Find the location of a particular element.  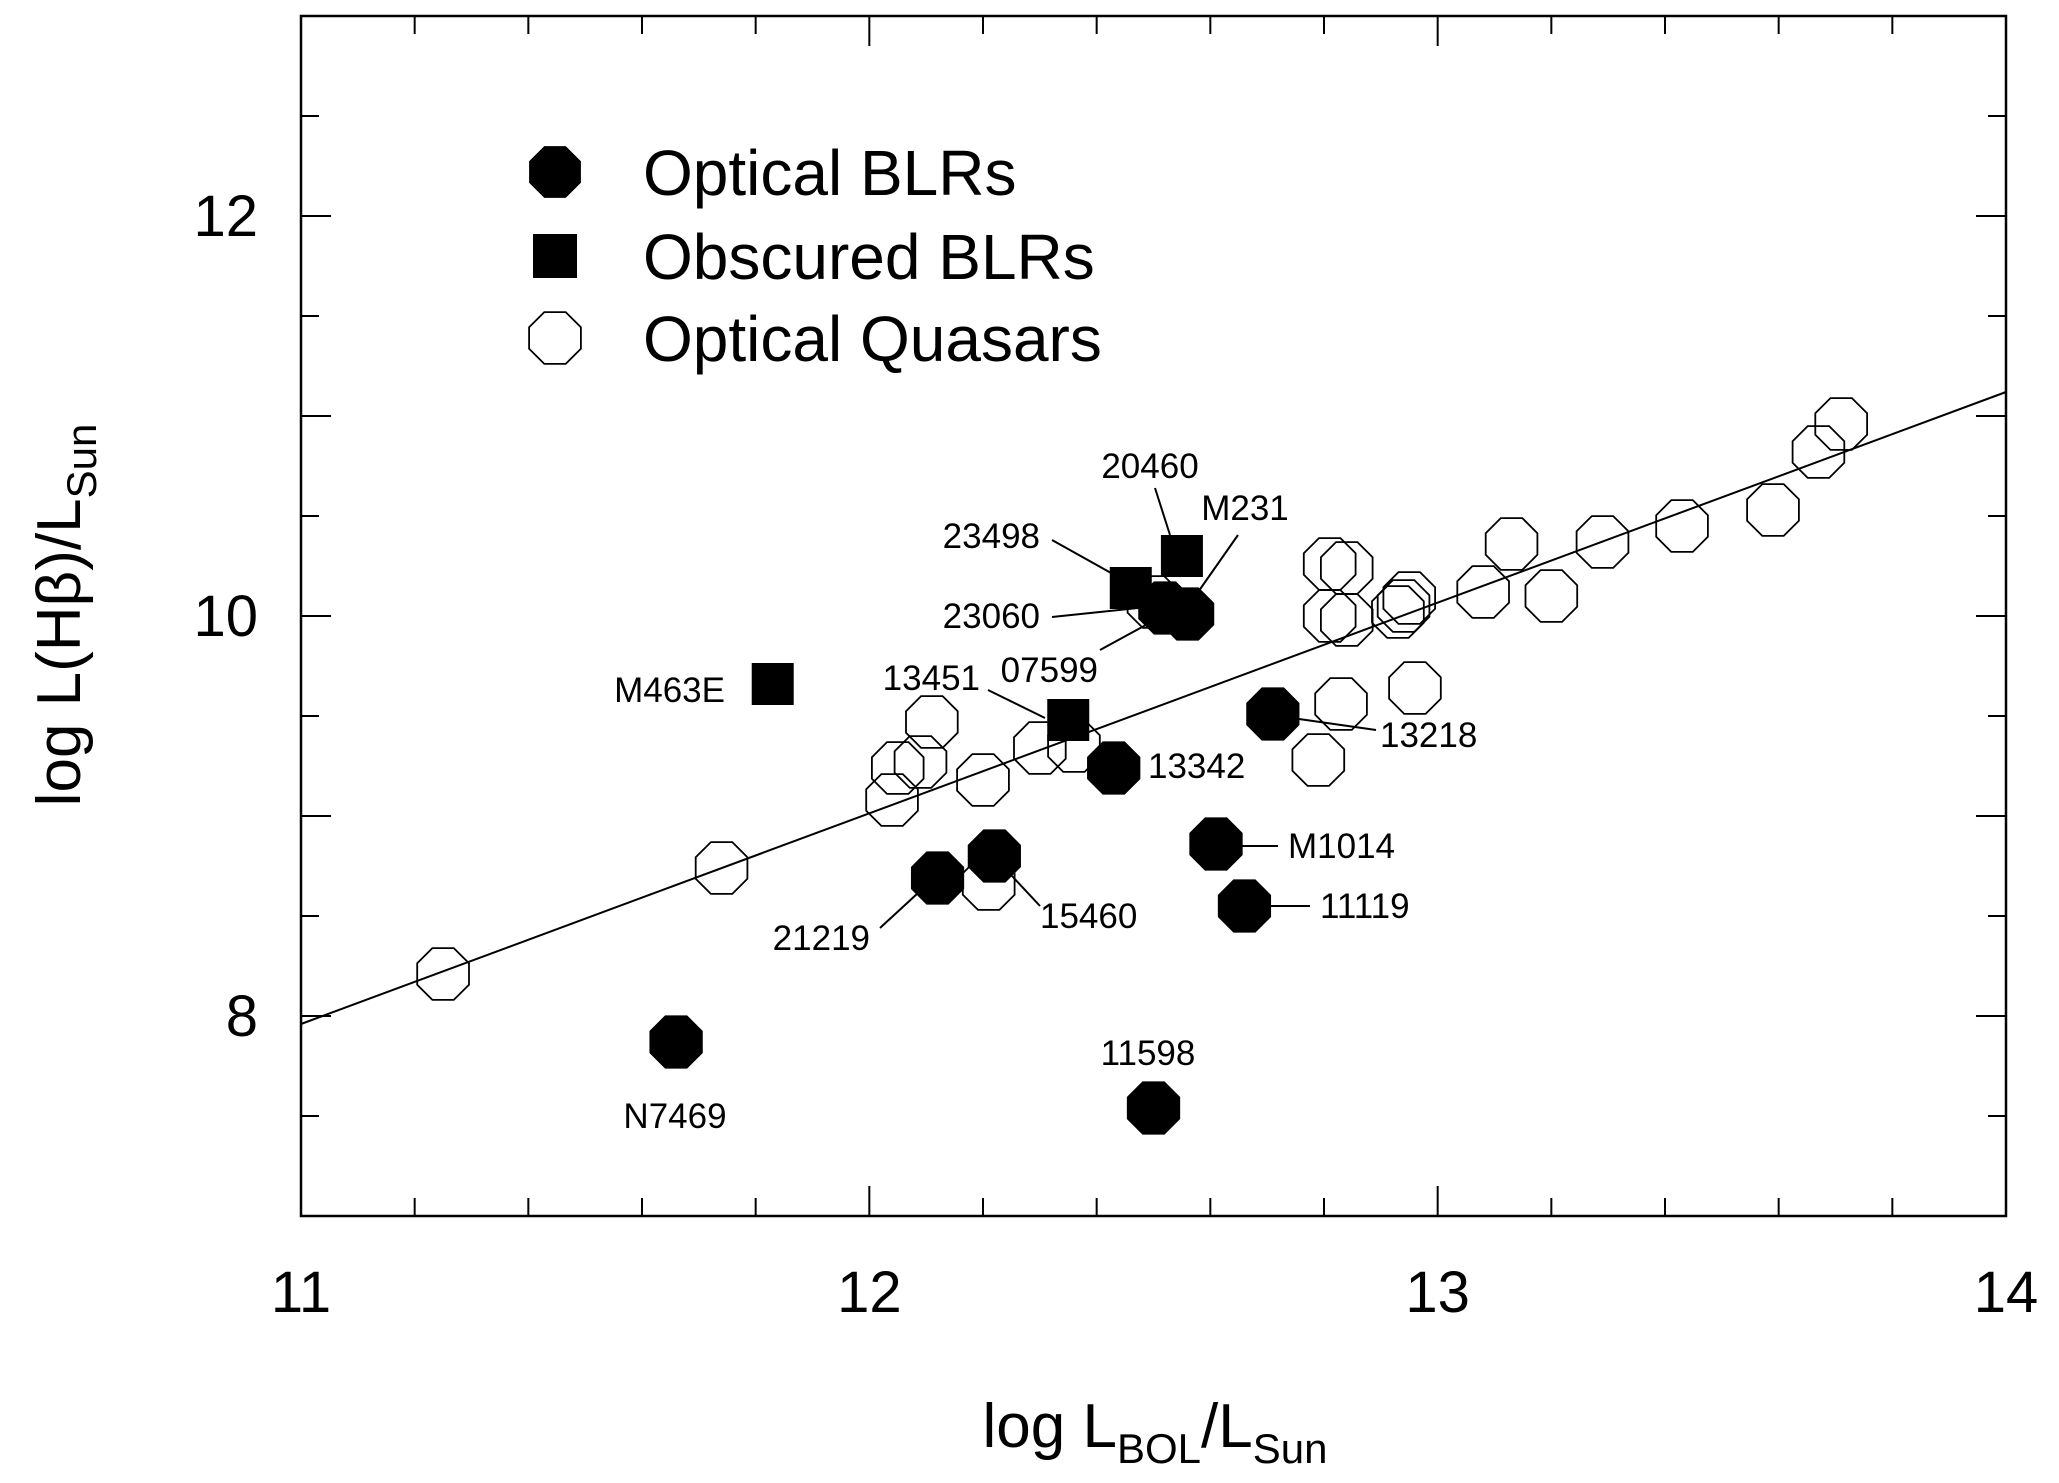

point-label: 07599 is located at coordinates (1049, 670).